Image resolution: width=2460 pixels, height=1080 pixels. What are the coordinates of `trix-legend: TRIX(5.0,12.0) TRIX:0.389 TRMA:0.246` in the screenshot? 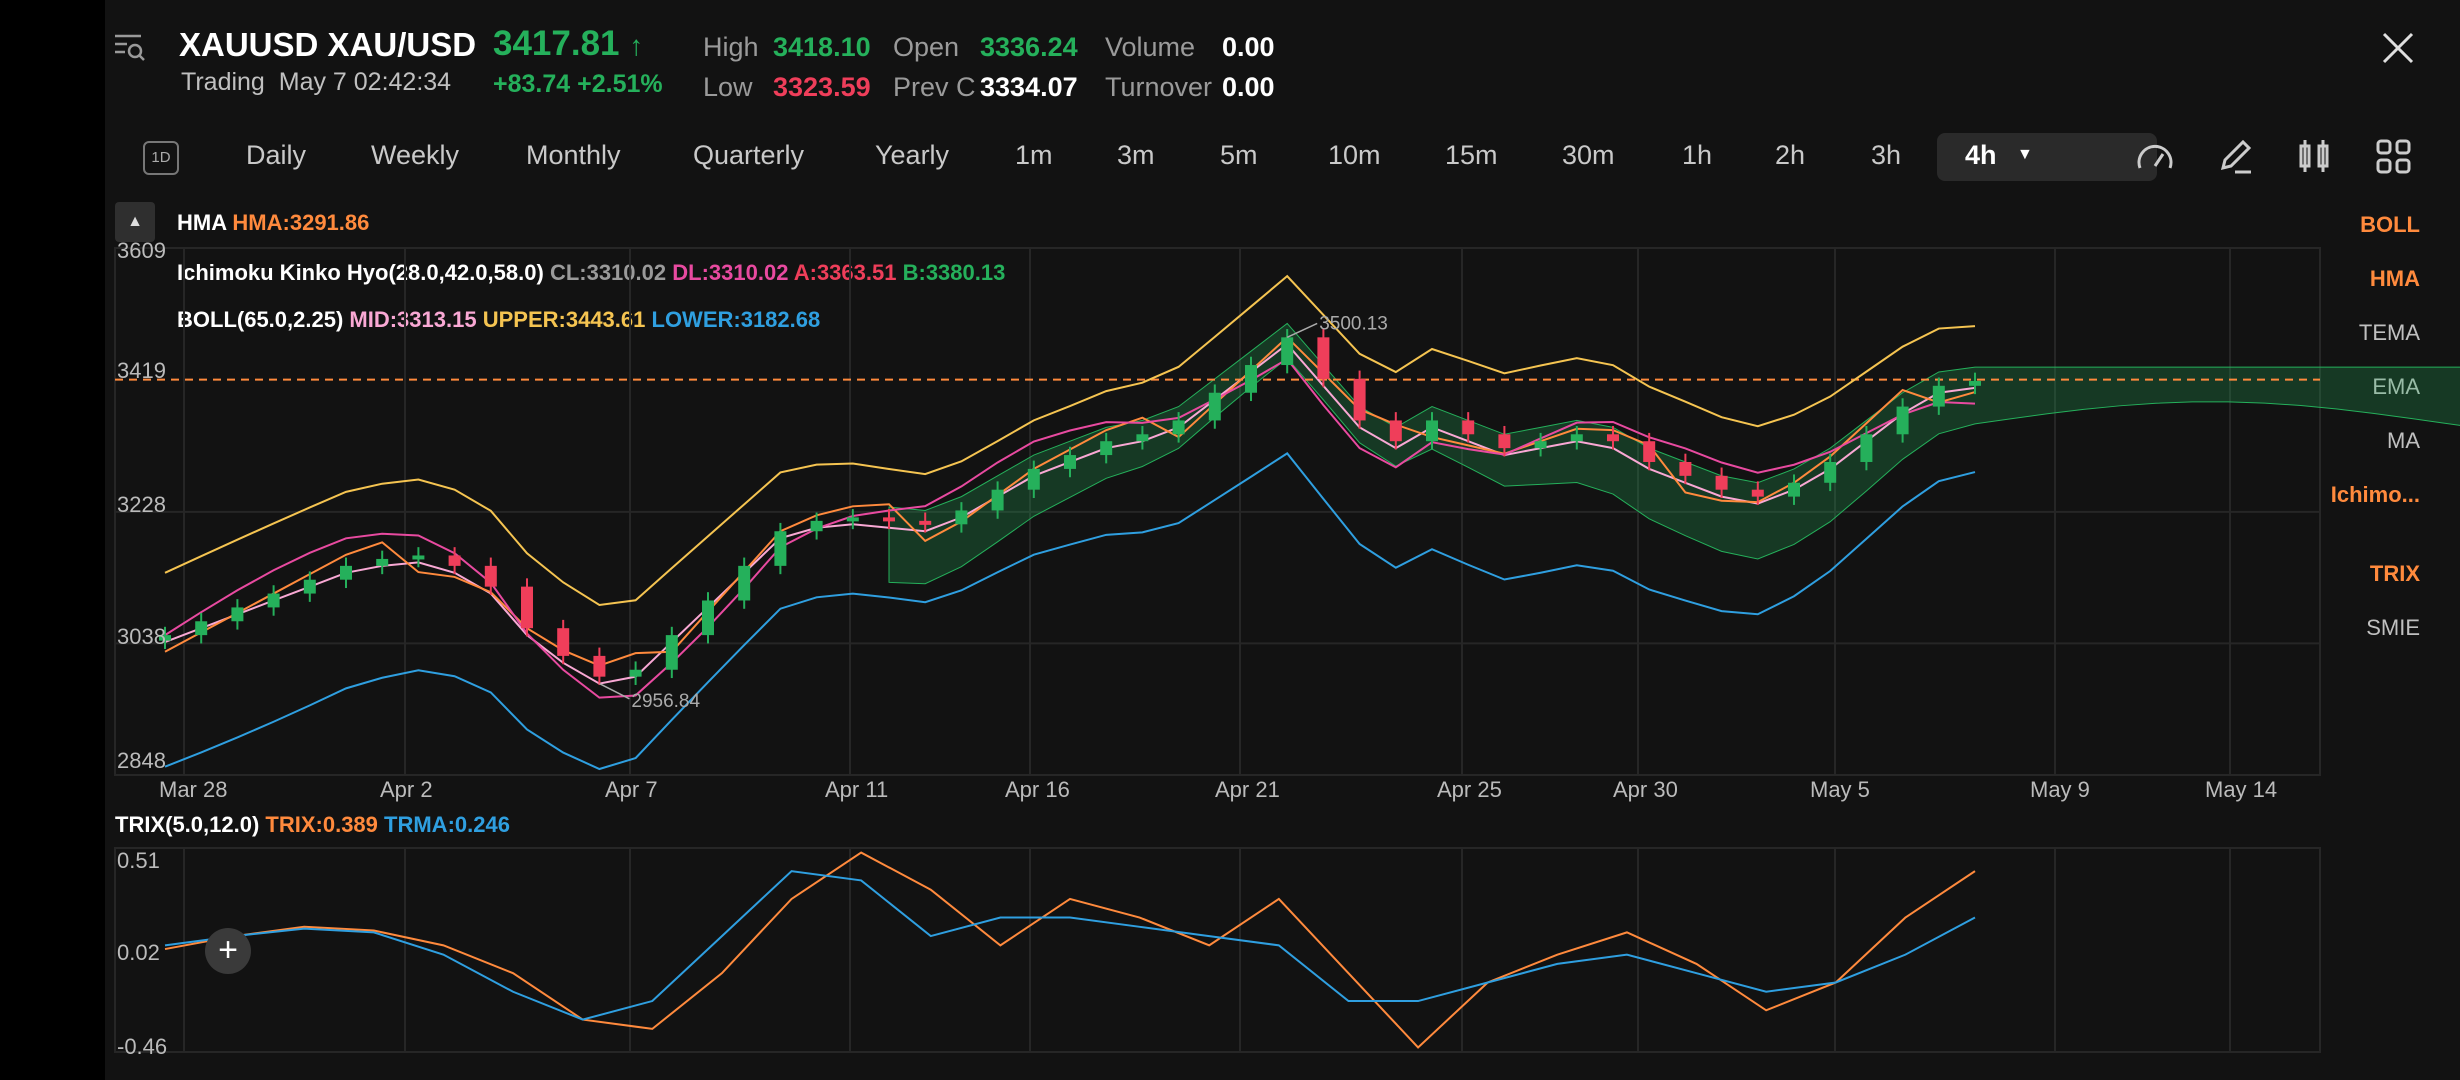 It's located at (312, 825).